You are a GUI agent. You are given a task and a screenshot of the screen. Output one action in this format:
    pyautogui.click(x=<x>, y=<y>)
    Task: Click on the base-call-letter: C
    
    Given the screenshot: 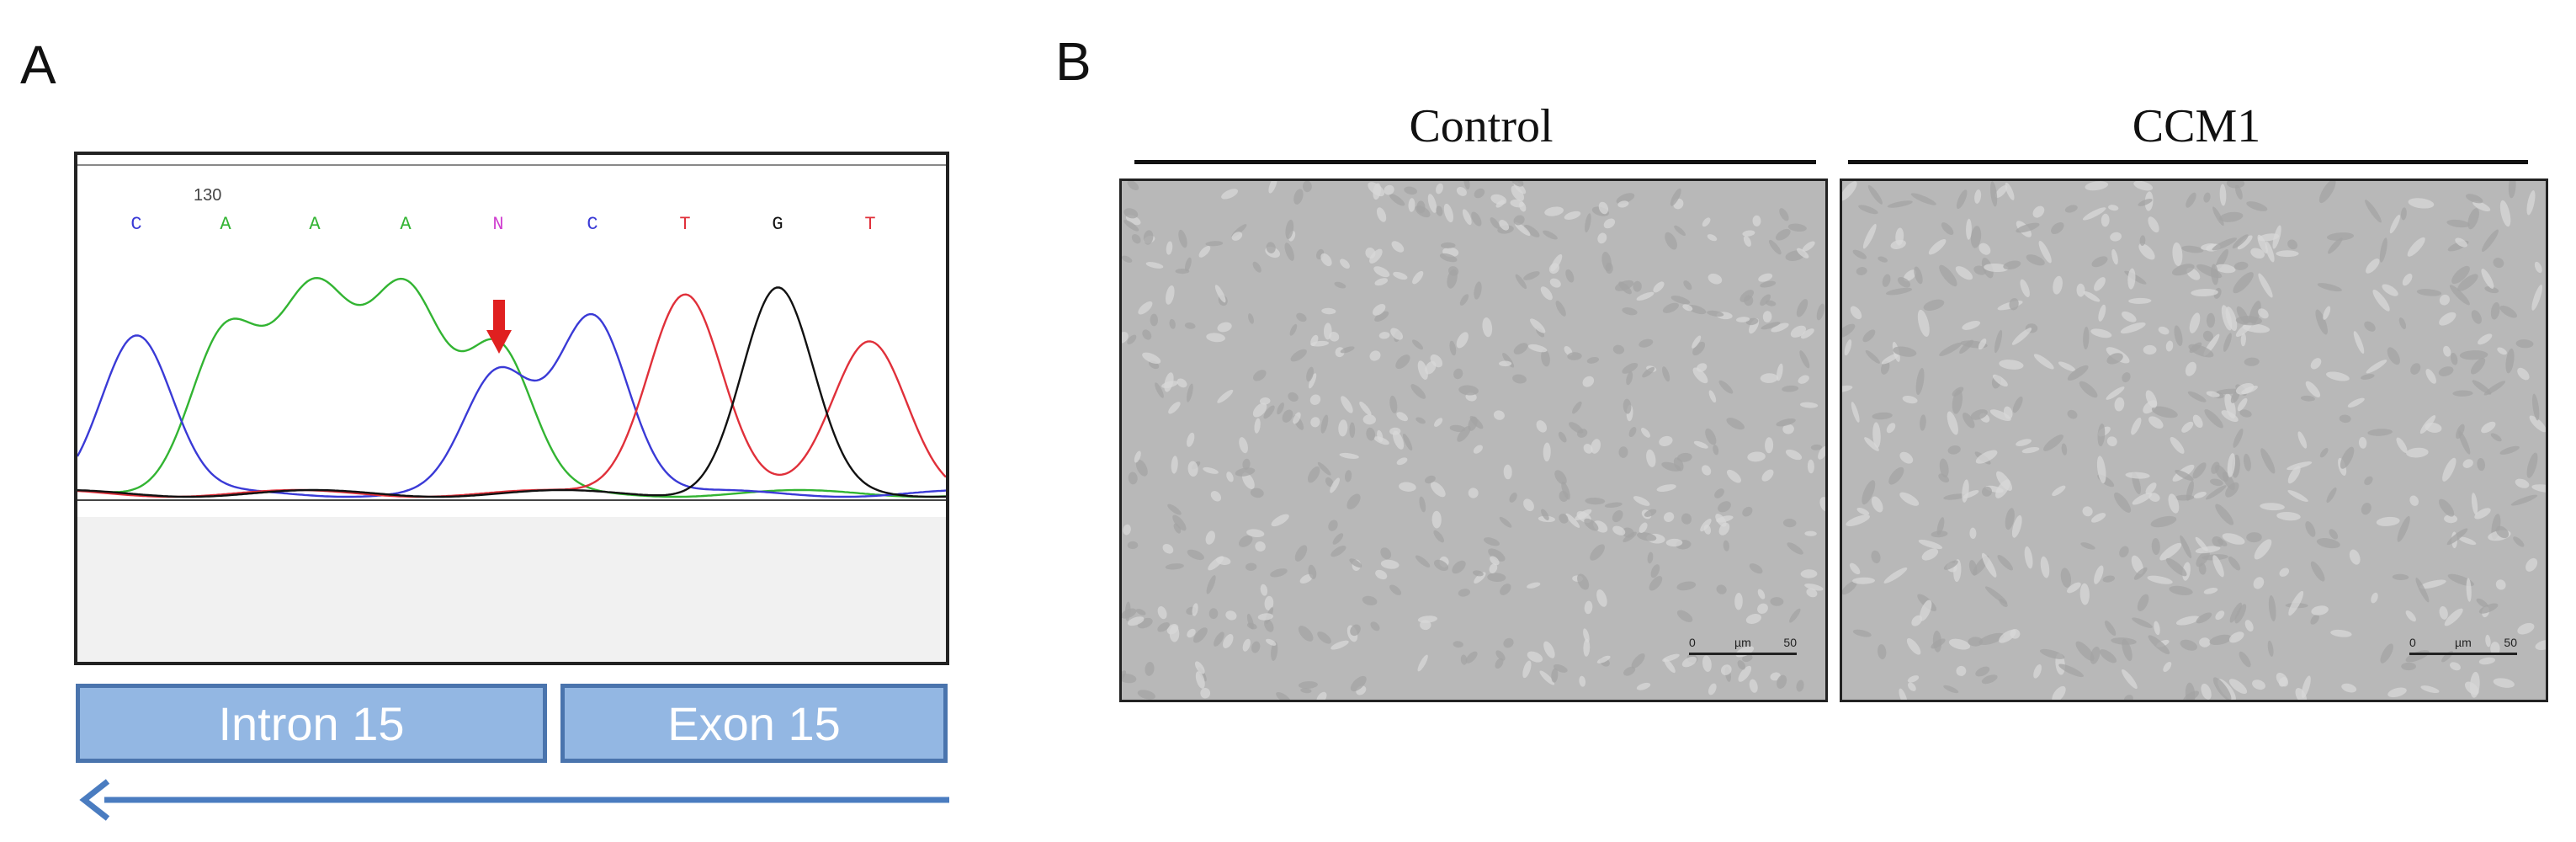 What is the action you would take?
    pyautogui.click(x=592, y=224)
    